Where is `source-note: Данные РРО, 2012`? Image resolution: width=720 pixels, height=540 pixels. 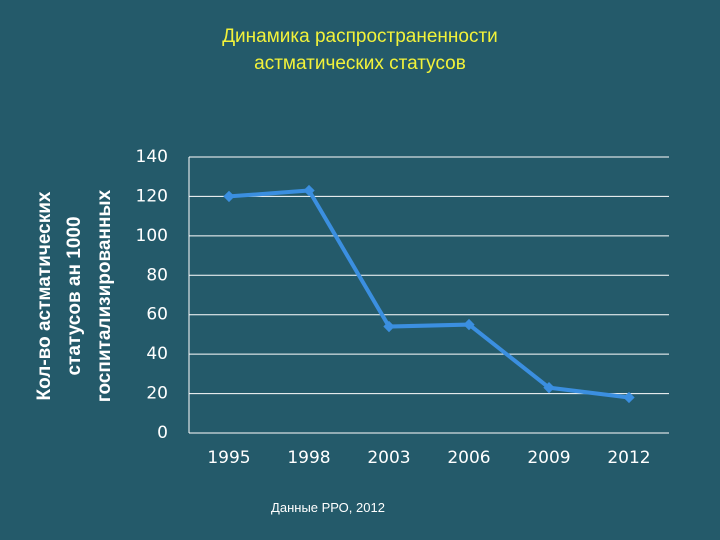
source-note: Данные РРО, 2012 is located at coordinates (328, 507).